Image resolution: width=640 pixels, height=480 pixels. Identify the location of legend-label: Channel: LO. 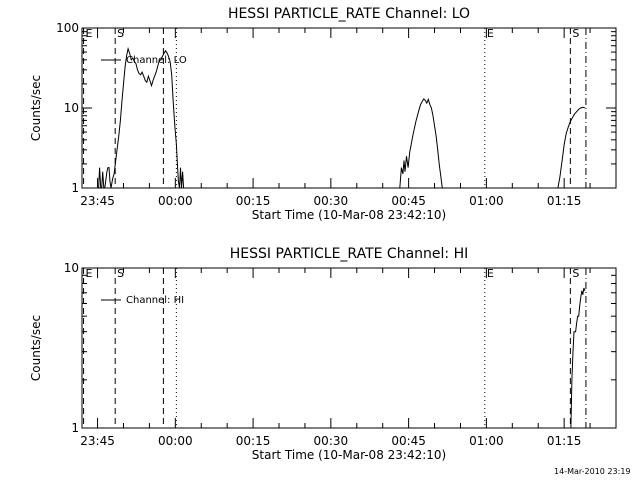
(156, 60).